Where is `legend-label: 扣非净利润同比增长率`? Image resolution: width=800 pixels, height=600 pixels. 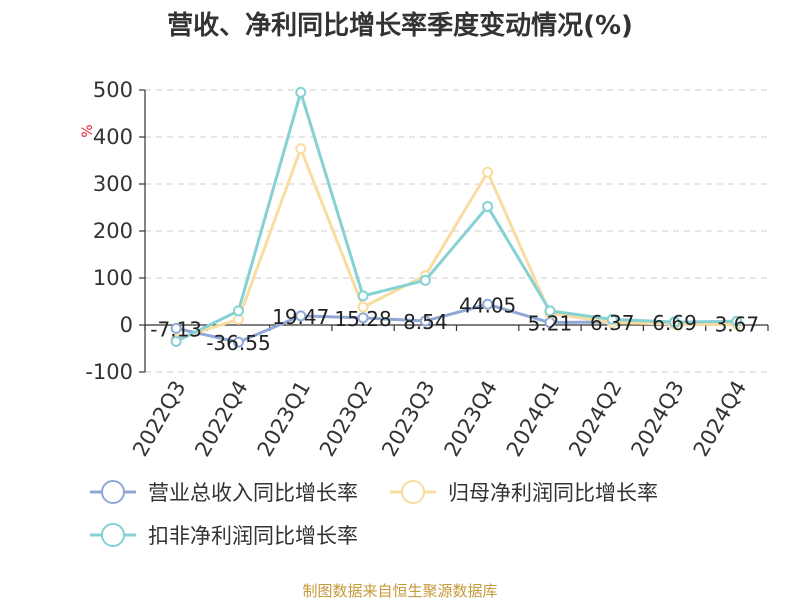
legend-label: 扣非净利润同比增长率 is located at coordinates (253, 536).